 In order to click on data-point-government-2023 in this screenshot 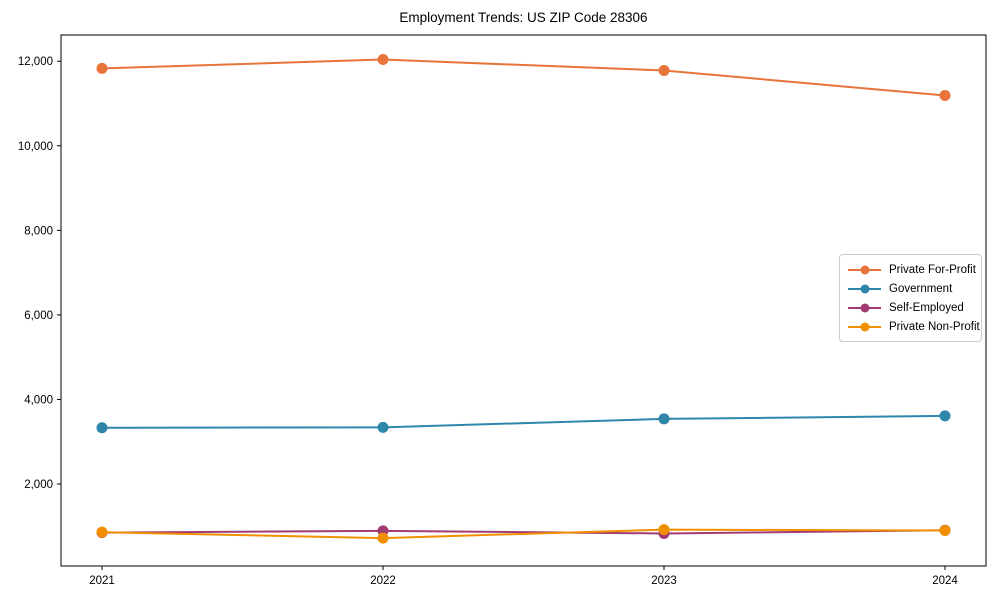, I will do `click(664, 419)`.